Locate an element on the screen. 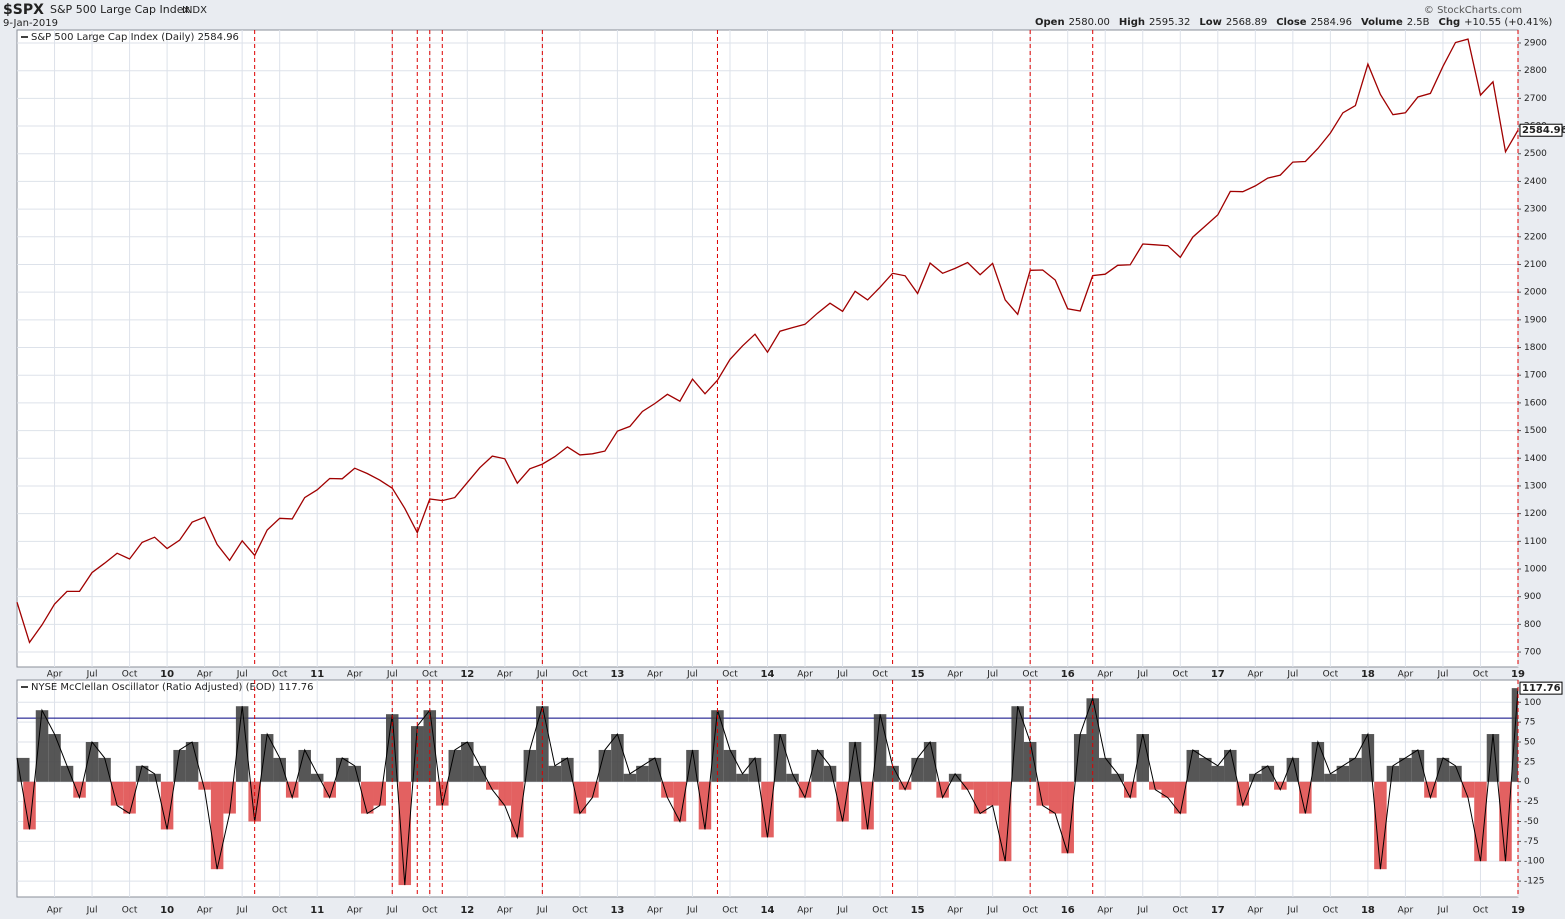  x-tick-label: 14 is located at coordinates (768, 674).